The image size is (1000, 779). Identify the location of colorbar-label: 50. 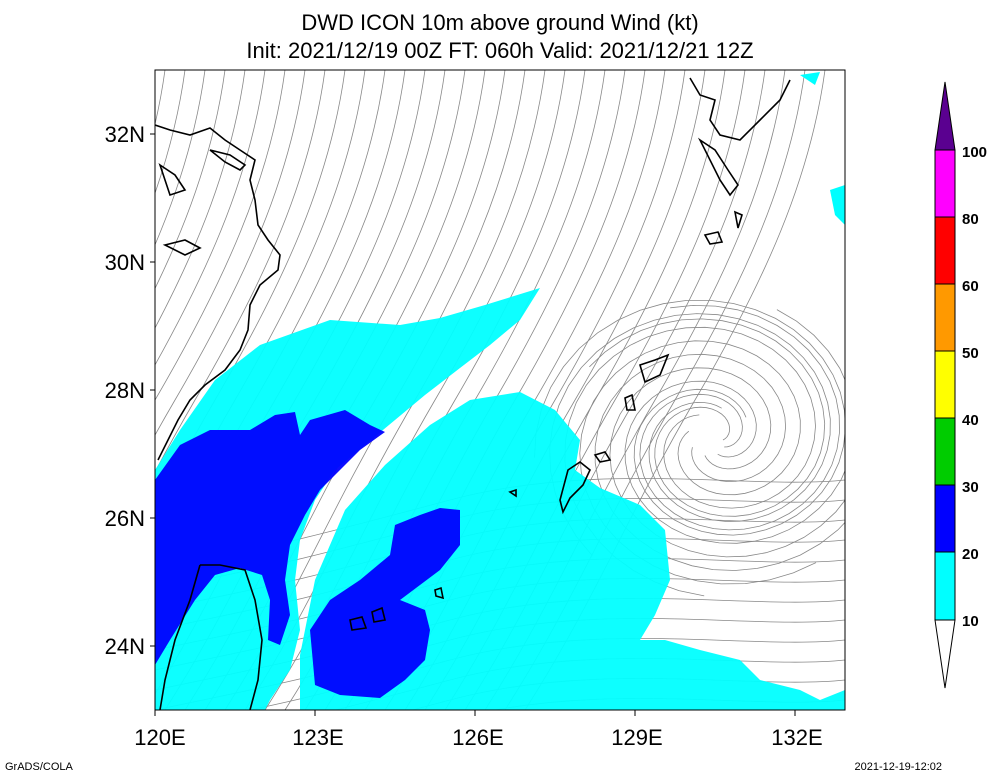
(970, 353).